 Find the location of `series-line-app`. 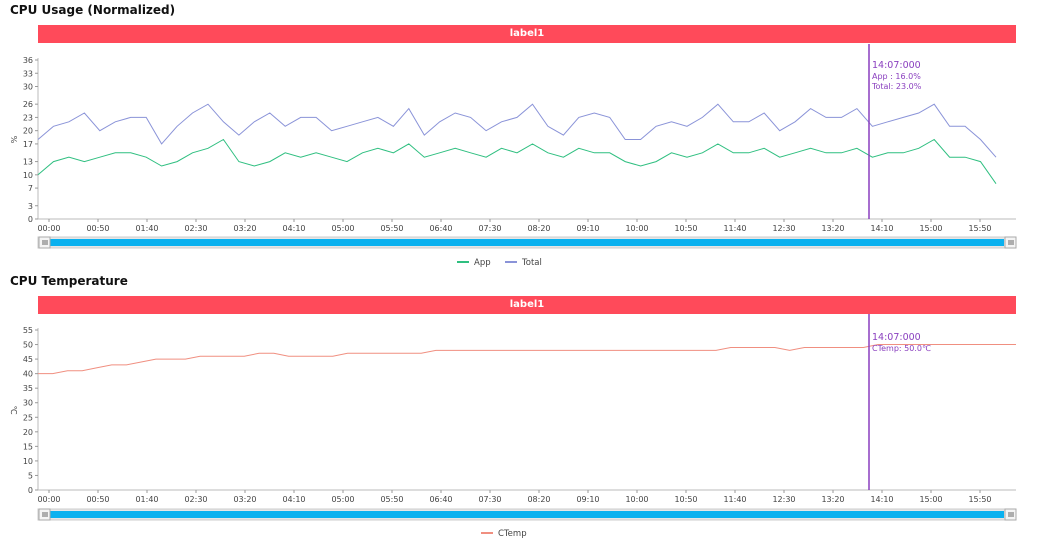

series-line-app is located at coordinates (517, 161).